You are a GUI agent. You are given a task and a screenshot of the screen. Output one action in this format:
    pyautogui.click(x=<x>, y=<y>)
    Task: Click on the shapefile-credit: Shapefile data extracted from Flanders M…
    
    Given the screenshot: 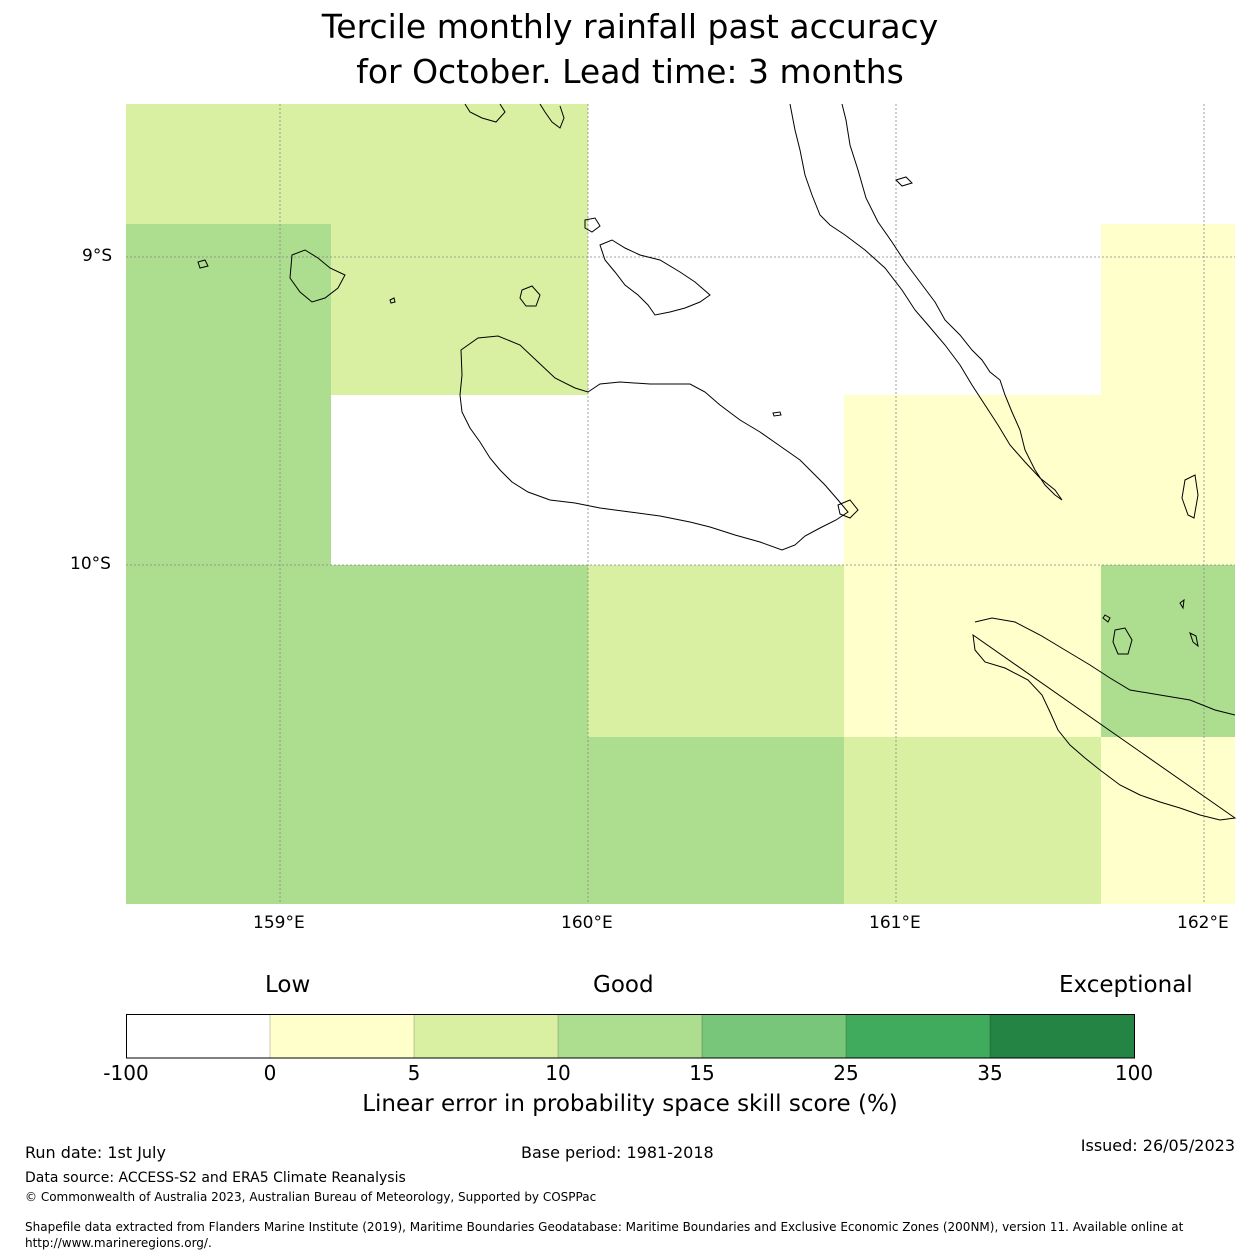 What is the action you would take?
    pyautogui.click(x=604, y=1227)
    